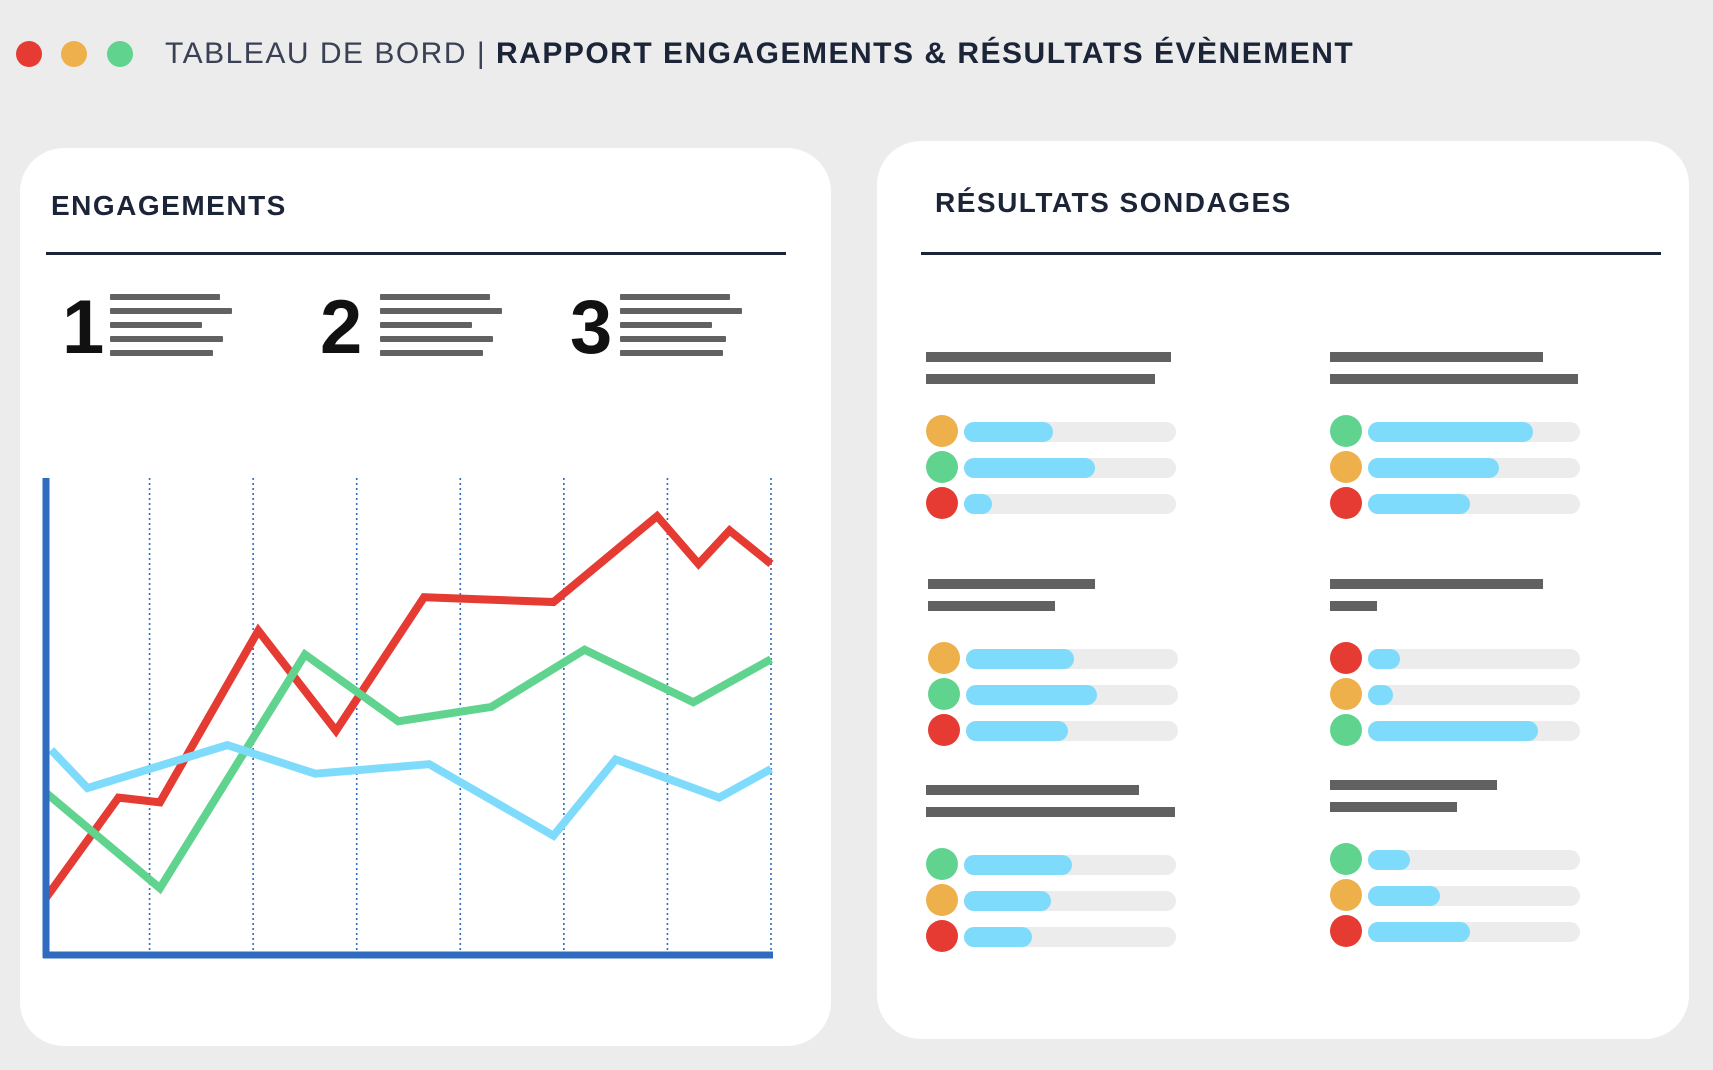 The width and height of the screenshot is (1713, 1070). I want to click on kpi-number: 2, so click(341, 327).